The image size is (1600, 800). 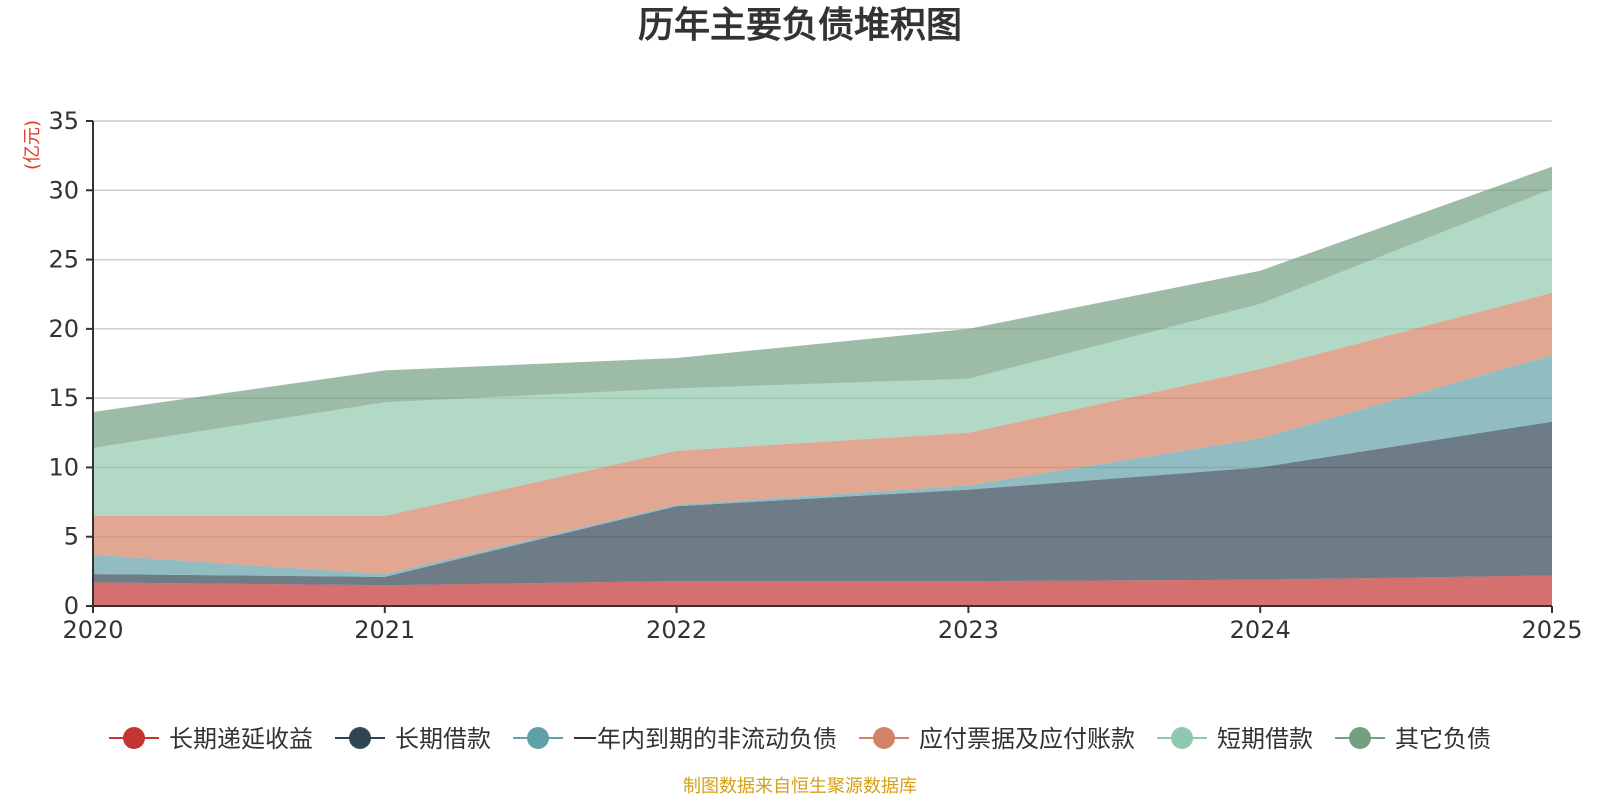 What do you see at coordinates (1260, 630) in the screenshot?
I see `x-tick-label-2024: 2024` at bounding box center [1260, 630].